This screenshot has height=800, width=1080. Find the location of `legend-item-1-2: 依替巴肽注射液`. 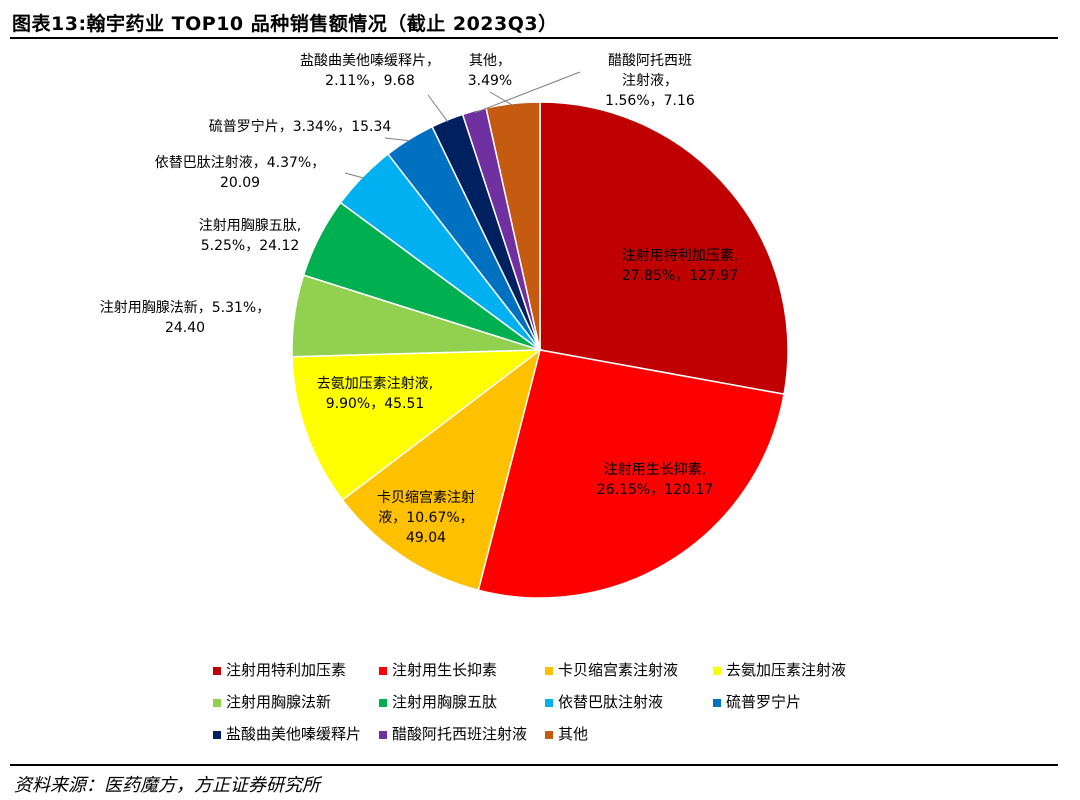

legend-item-1-2: 依替巴肽注射液 is located at coordinates (604, 702).